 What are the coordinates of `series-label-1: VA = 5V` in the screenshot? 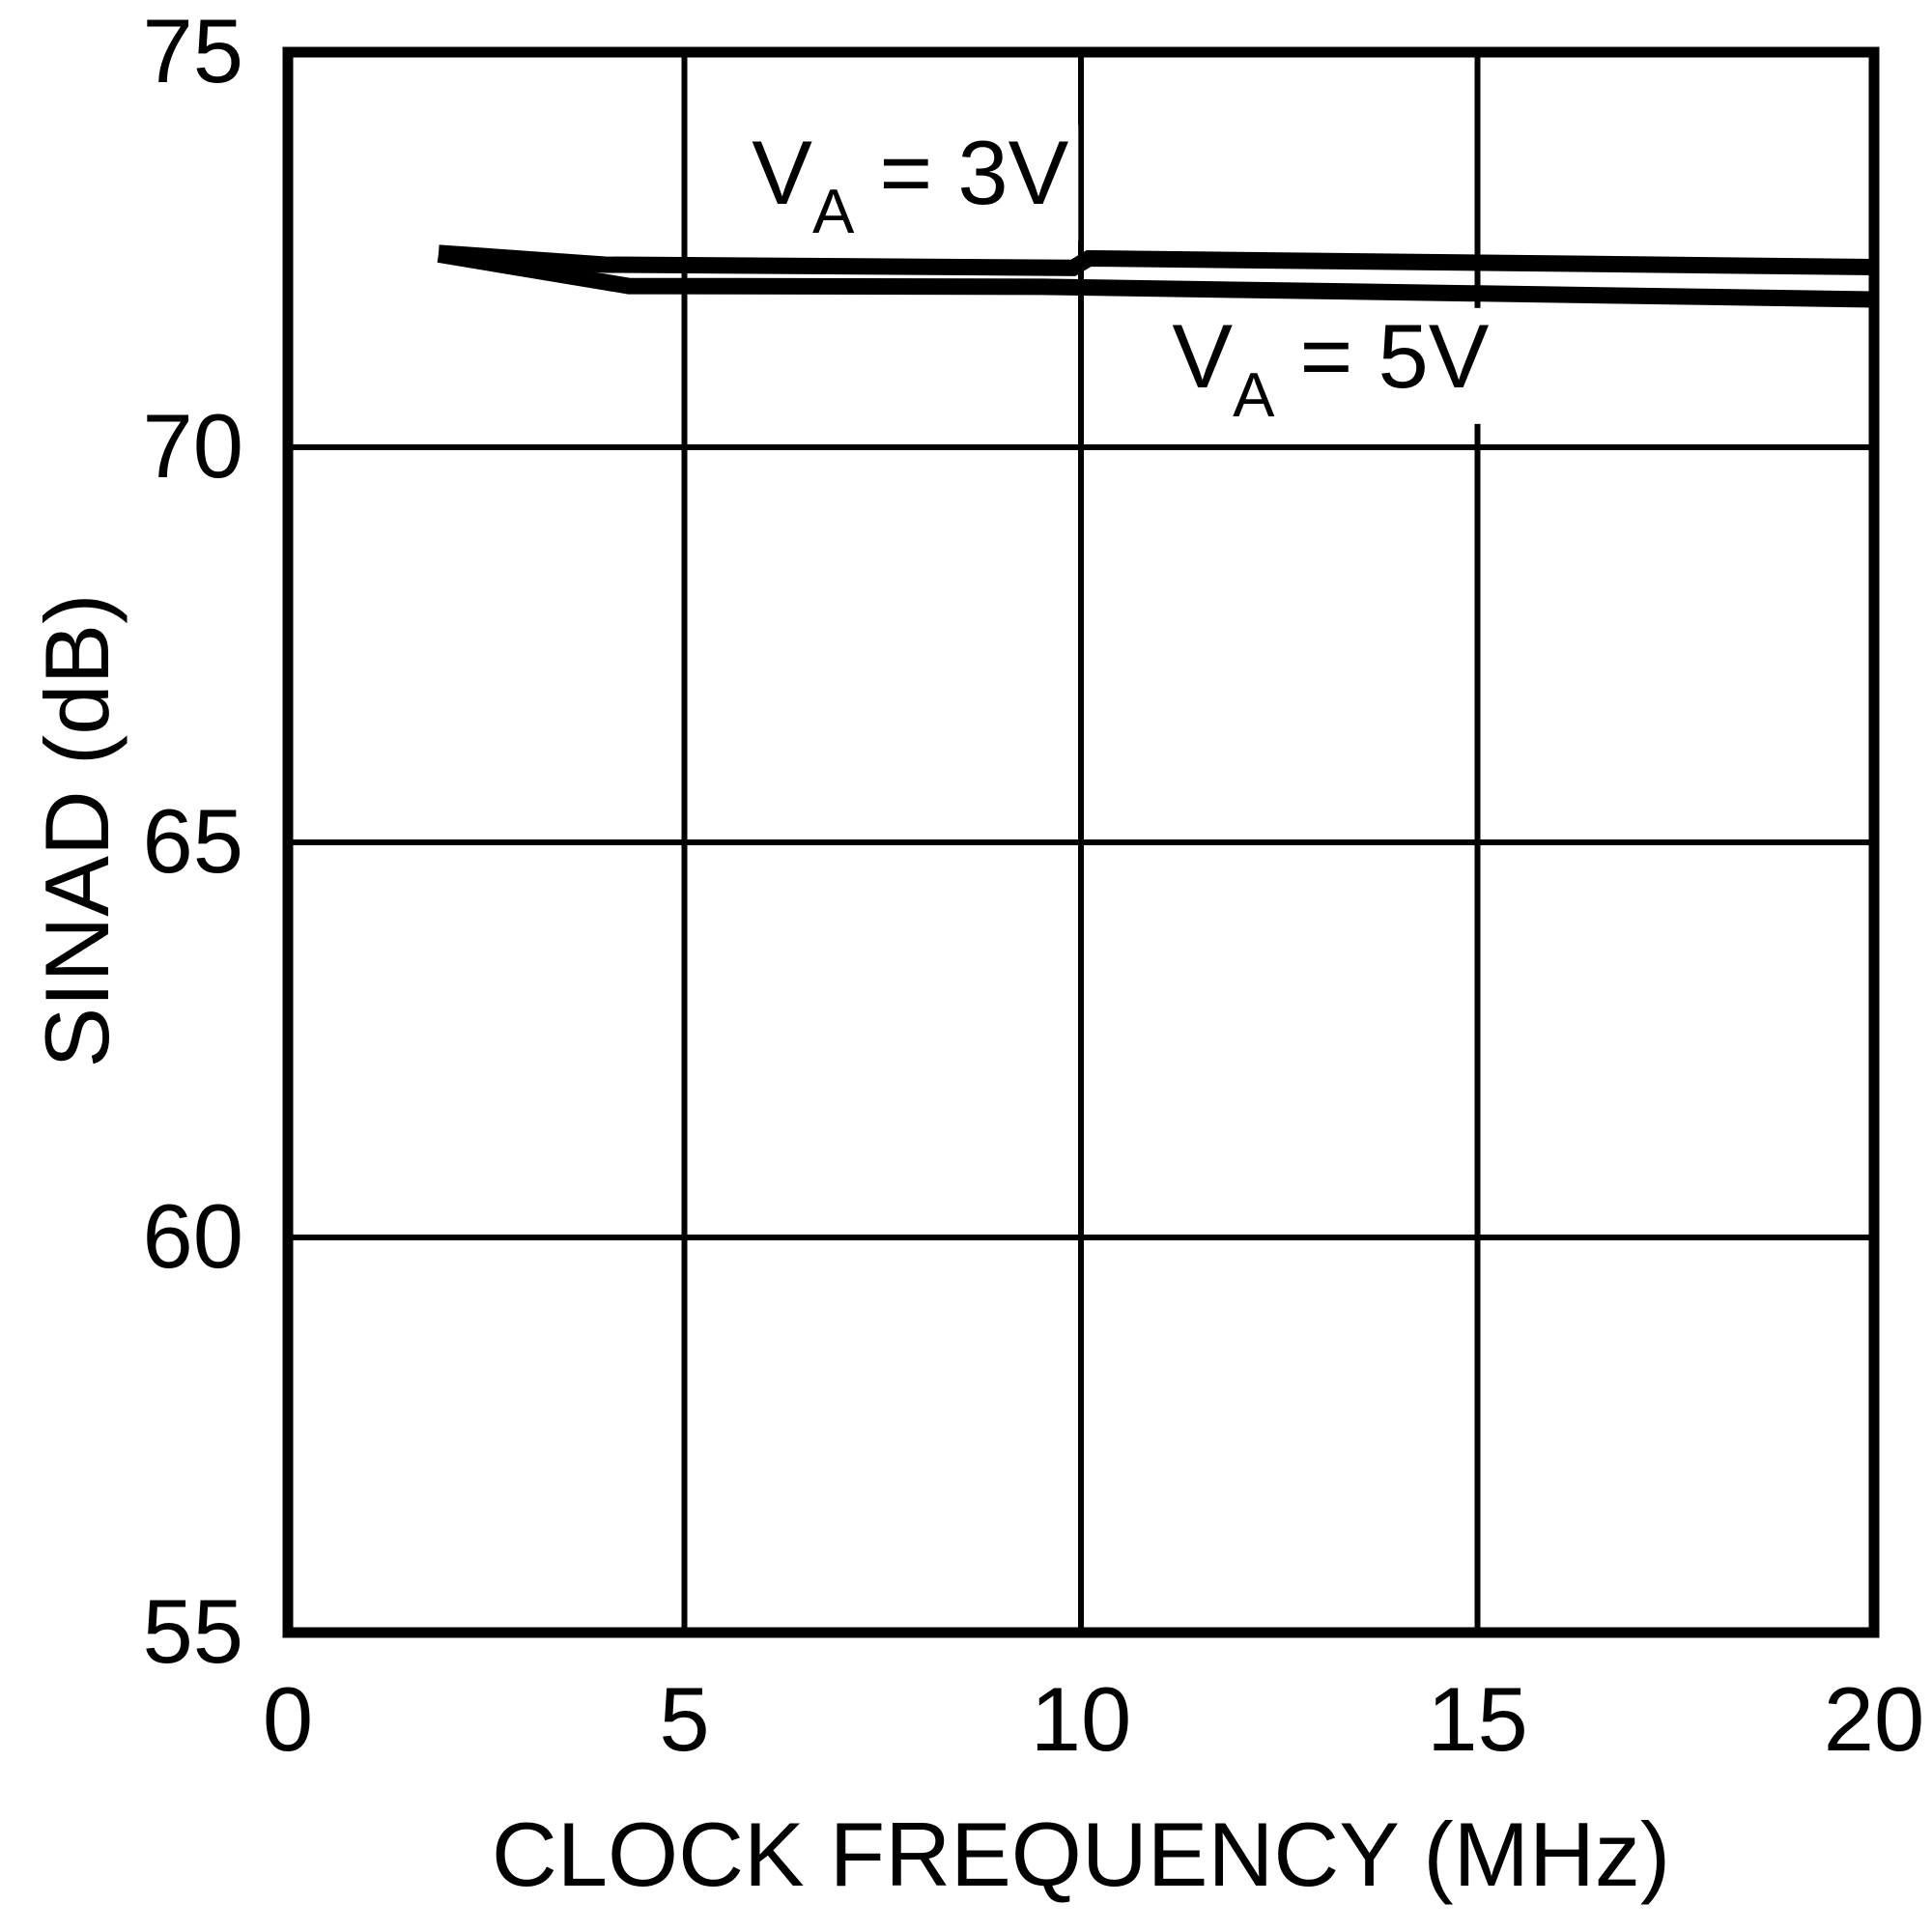 It's located at (1330, 367).